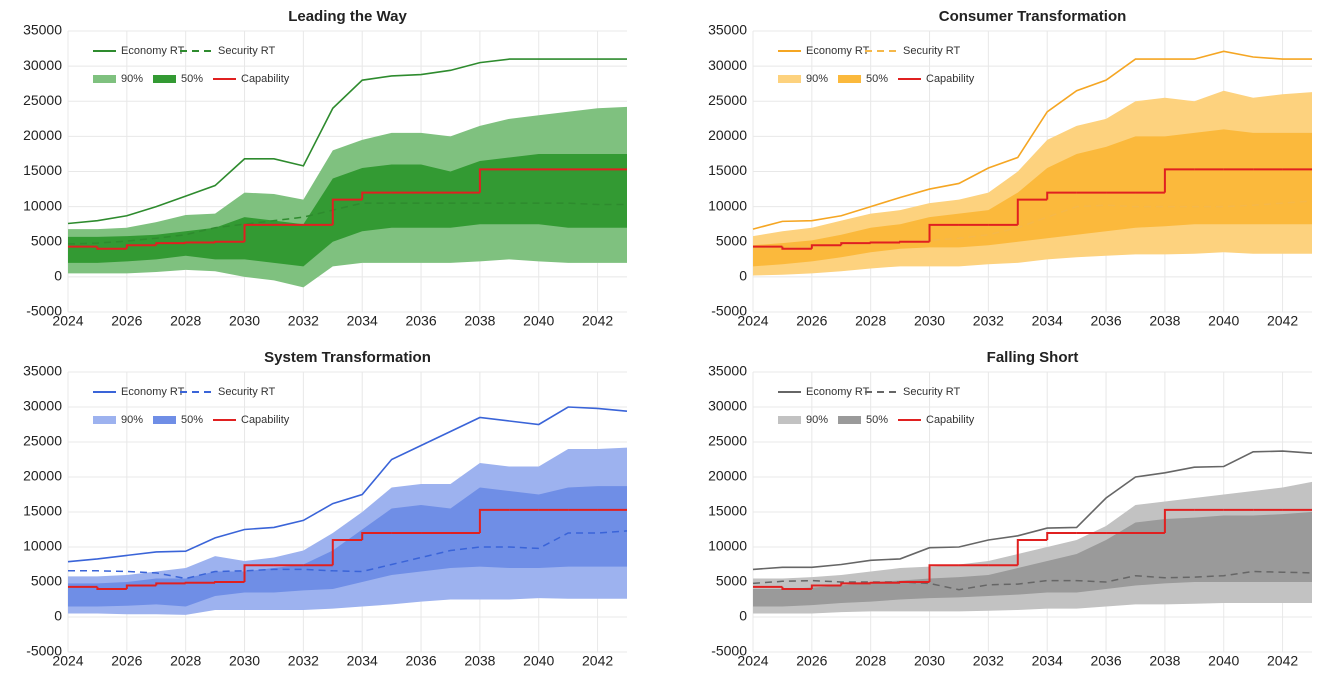 Image resolution: width=1334 pixels, height=678 pixels. What do you see at coordinates (192, 420) in the screenshot?
I see `legend-label: 50%` at bounding box center [192, 420].